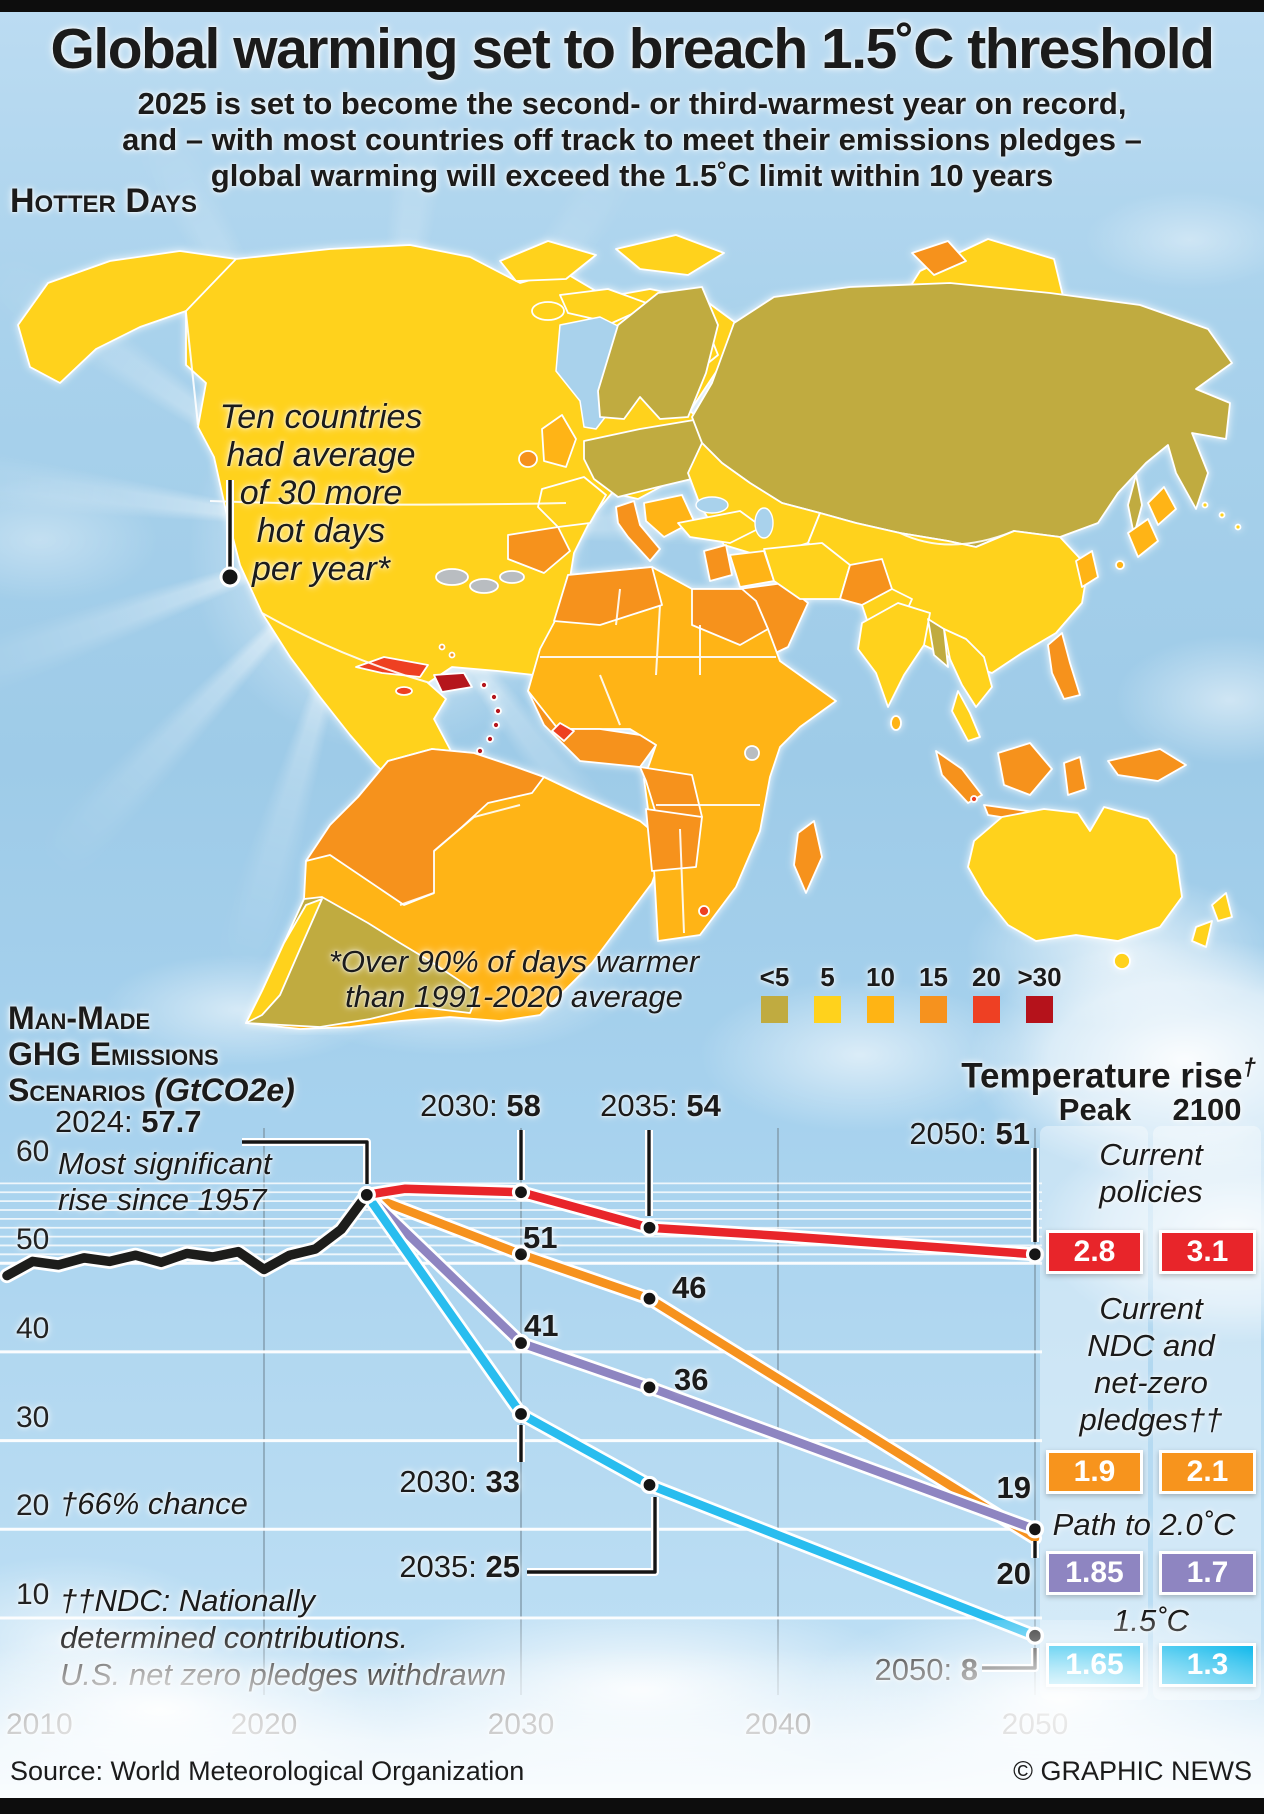 The height and width of the screenshot is (1814, 1264). Describe the element at coordinates (1013, 1573) in the screenshot. I see `value-20: 20` at that location.